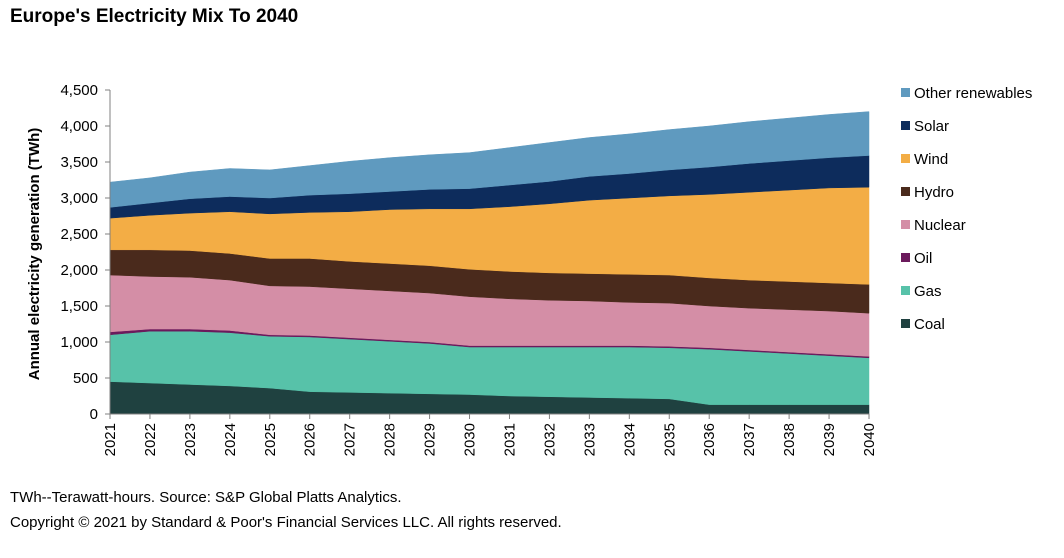 This screenshot has width=1064, height=558. I want to click on legend-swatch-other-renewables, so click(905, 92).